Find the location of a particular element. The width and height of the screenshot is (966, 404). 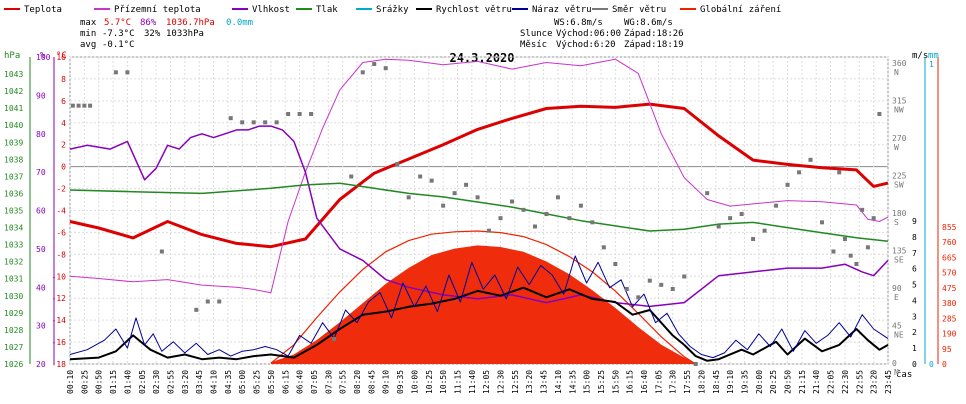

dir-tick-label: 135 is located at coordinates (899, 251).